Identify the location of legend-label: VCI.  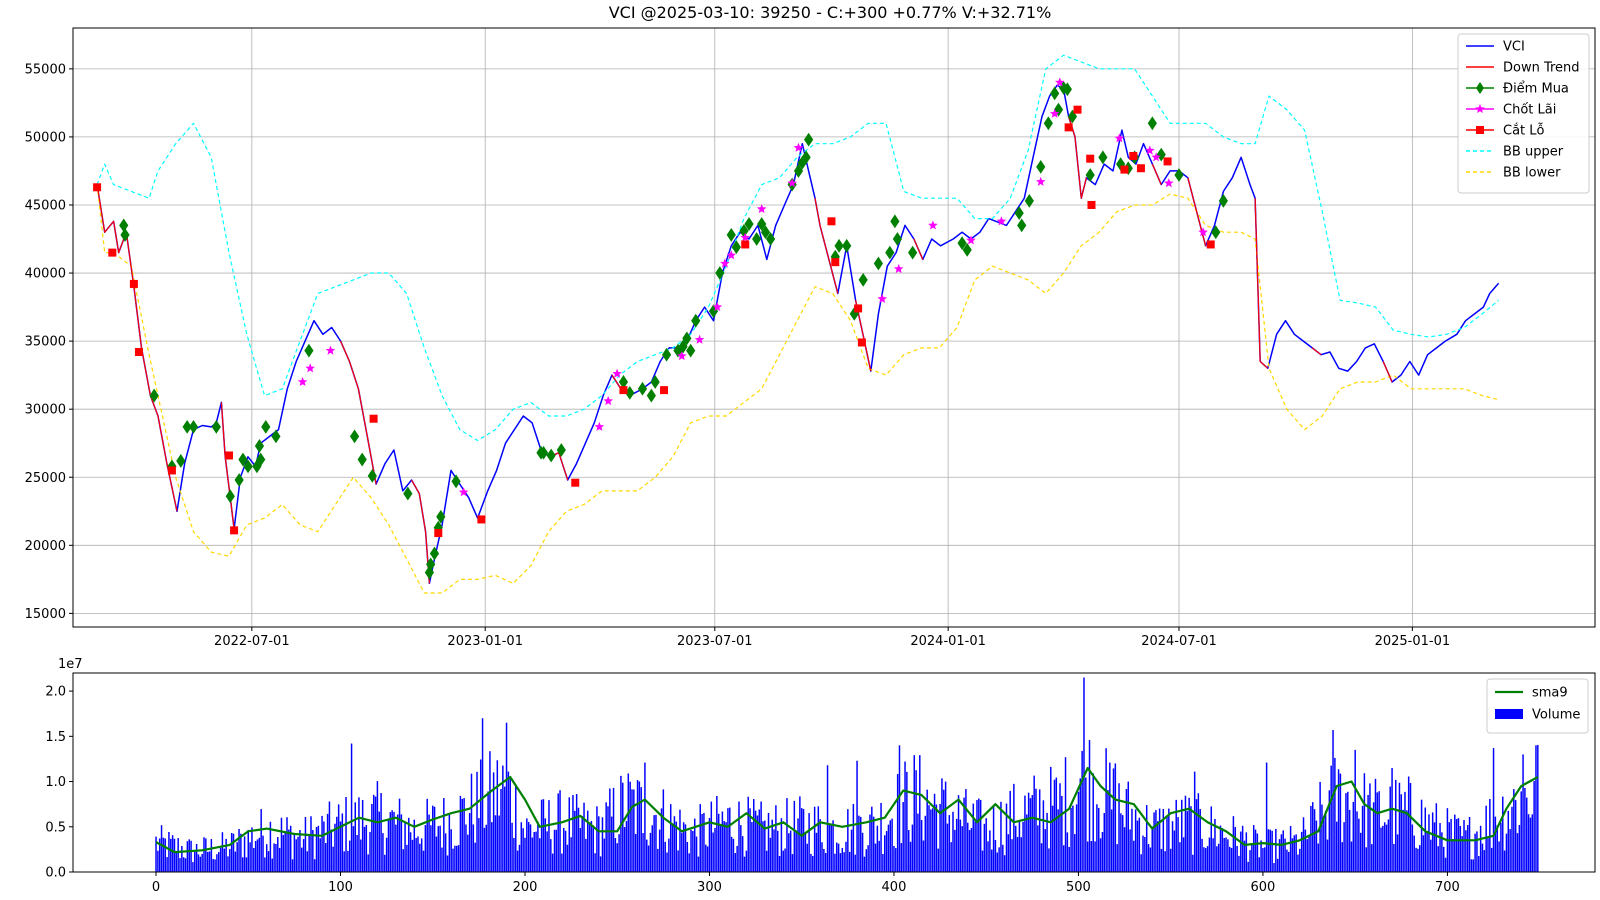
(1514, 47).